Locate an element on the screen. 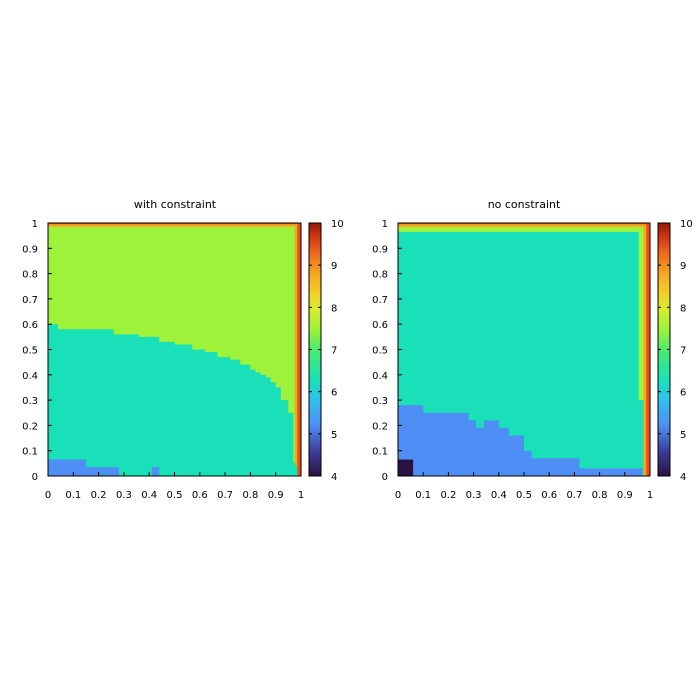  chart-title: no constraint is located at coordinates (524, 204).